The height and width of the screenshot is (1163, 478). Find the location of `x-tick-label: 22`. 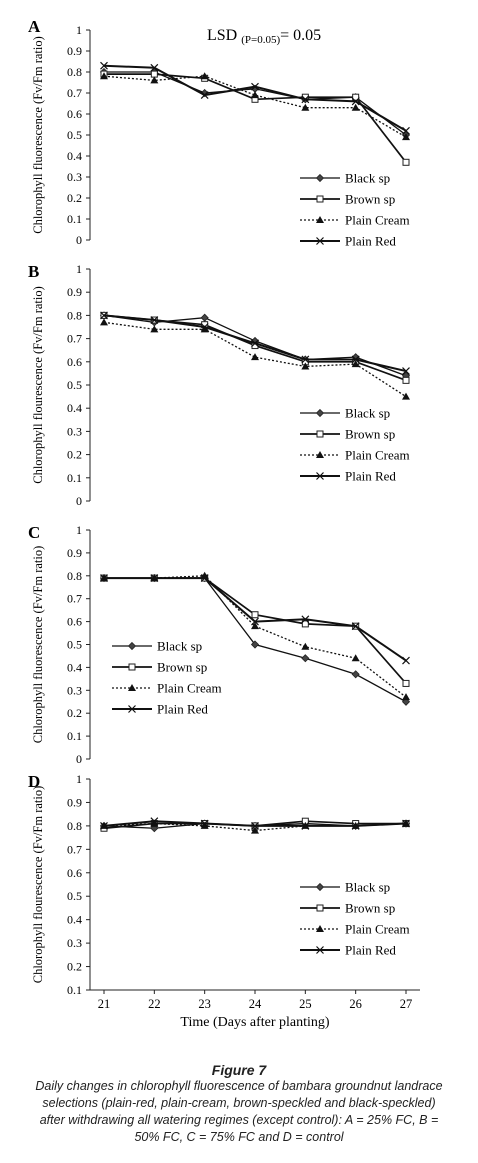

x-tick-label: 22 is located at coordinates (154, 1004).